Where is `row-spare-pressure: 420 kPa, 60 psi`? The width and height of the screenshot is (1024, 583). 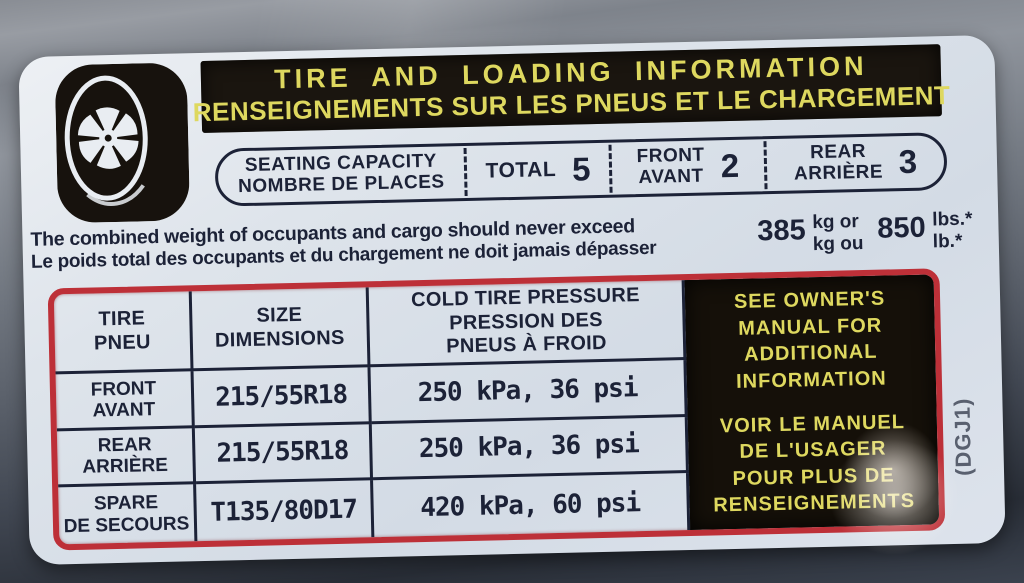 row-spare-pressure: 420 kPa, 60 psi is located at coordinates (532, 505).